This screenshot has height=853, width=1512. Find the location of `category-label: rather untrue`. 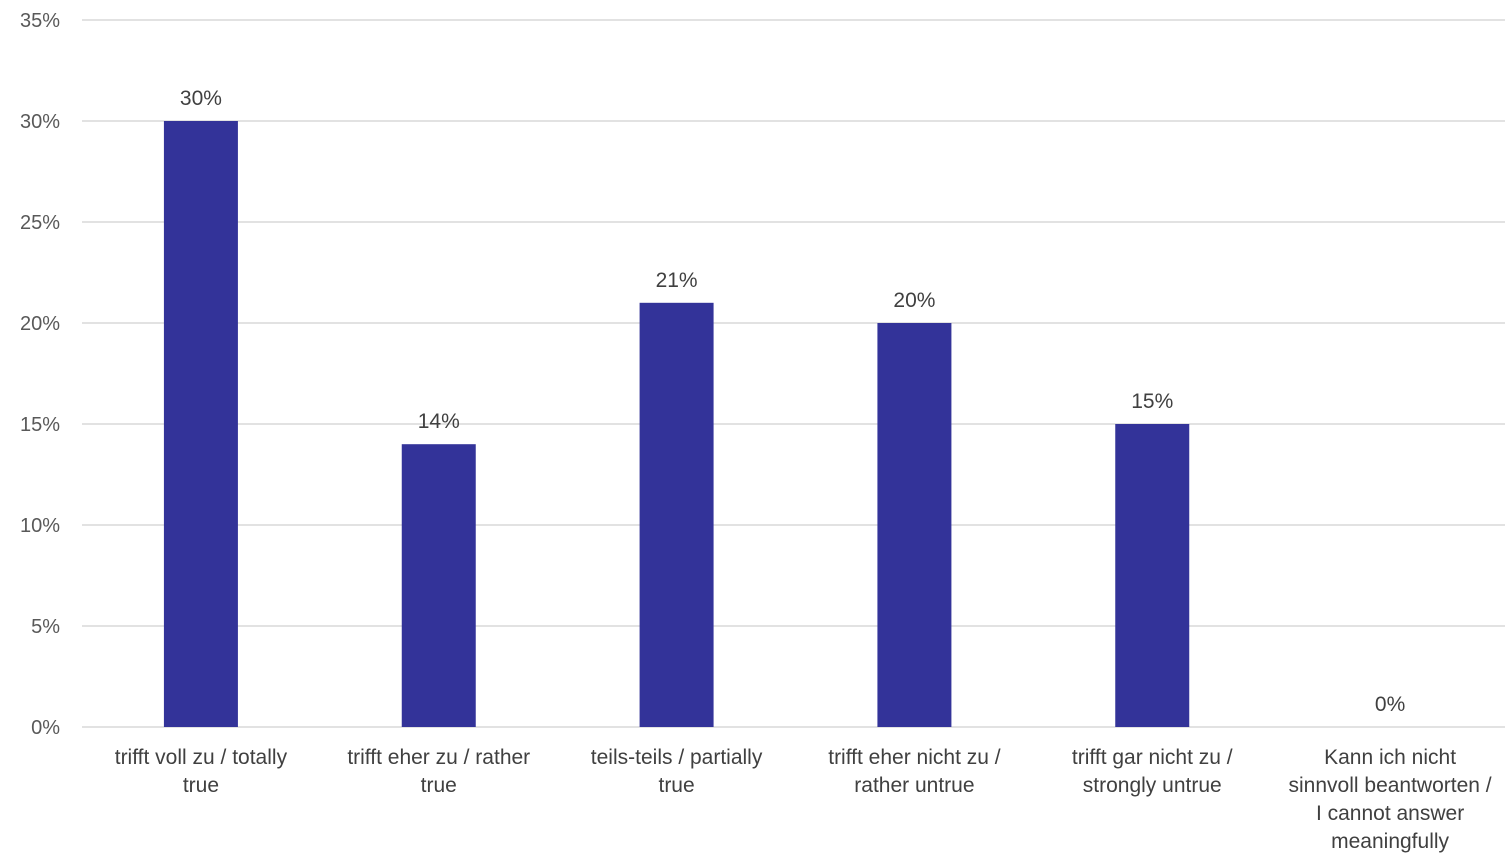

category-label: rather untrue is located at coordinates (914, 785).